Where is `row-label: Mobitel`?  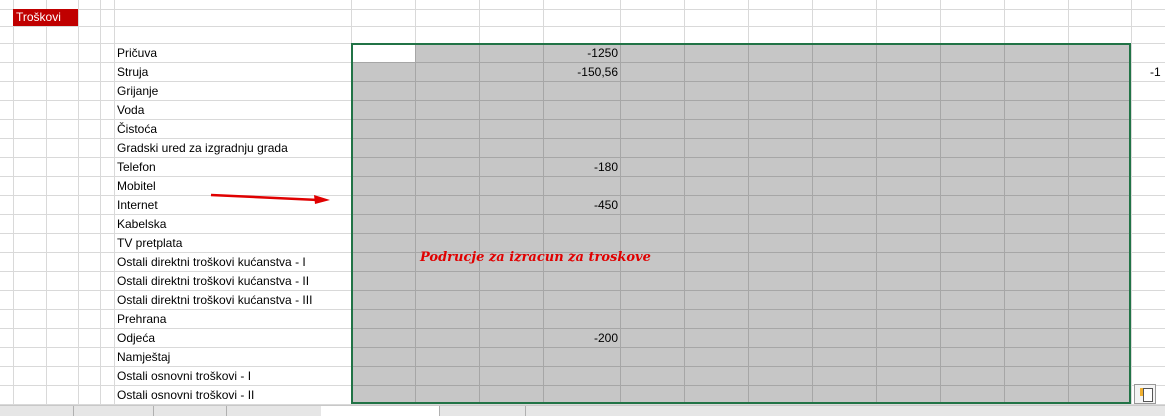 row-label: Mobitel is located at coordinates (136, 186).